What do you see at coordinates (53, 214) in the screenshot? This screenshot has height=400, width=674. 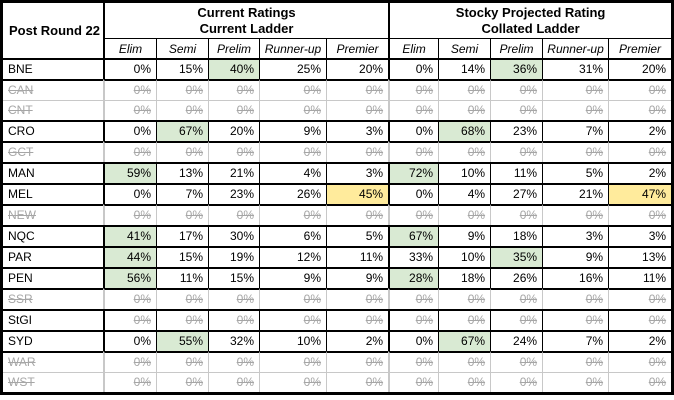 I see `team-label: NEW` at bounding box center [53, 214].